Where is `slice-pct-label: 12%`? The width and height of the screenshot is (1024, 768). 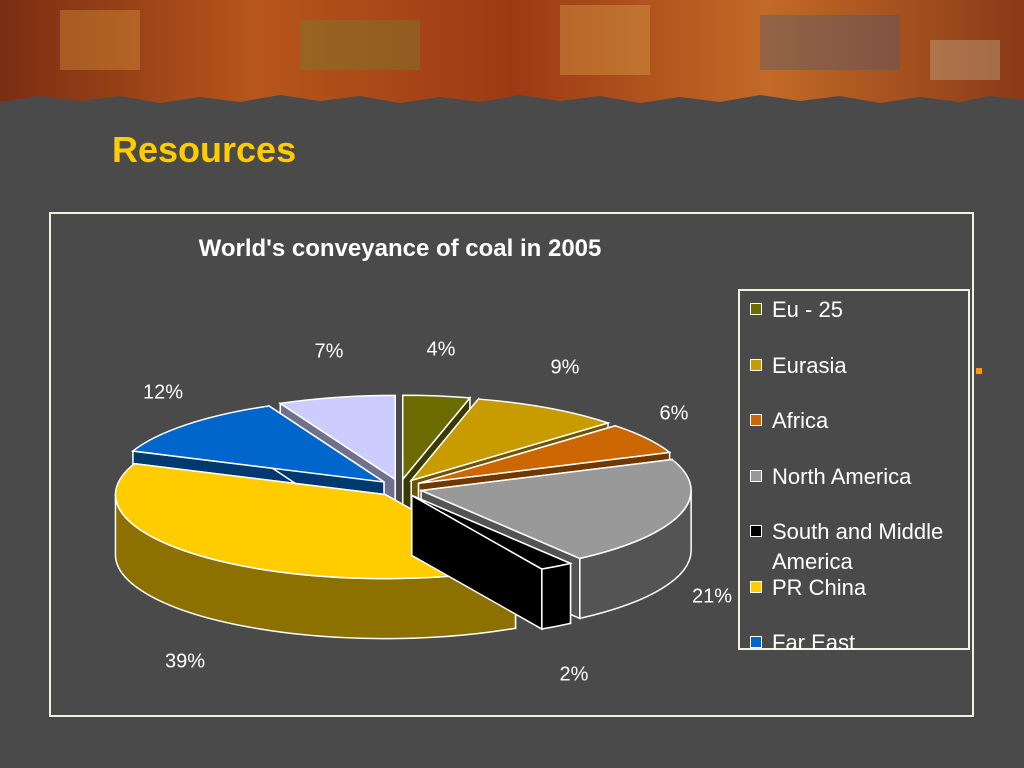 slice-pct-label: 12% is located at coordinates (163, 392).